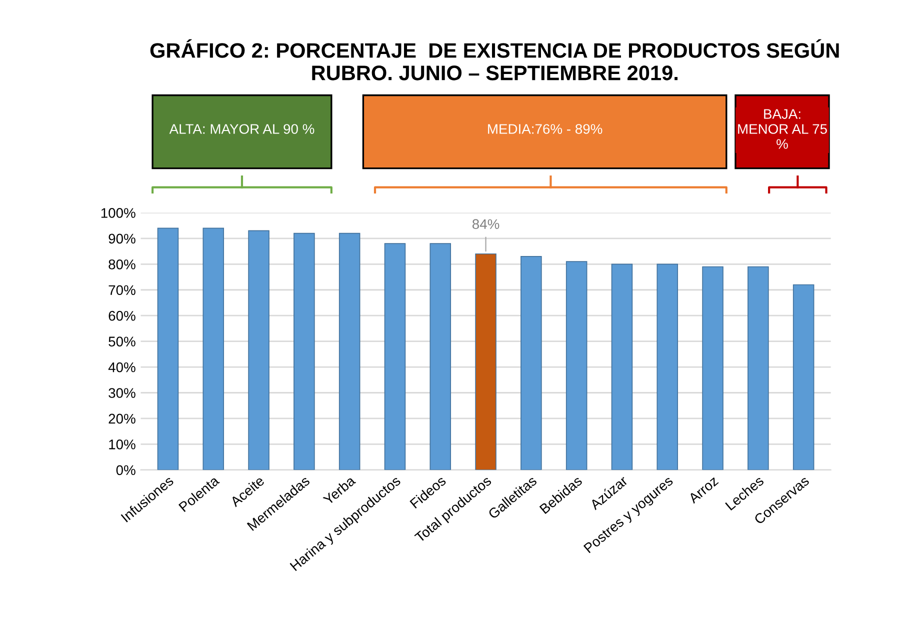  Describe the element at coordinates (122, 290) in the screenshot. I see `y-tick-label: 70%` at that location.